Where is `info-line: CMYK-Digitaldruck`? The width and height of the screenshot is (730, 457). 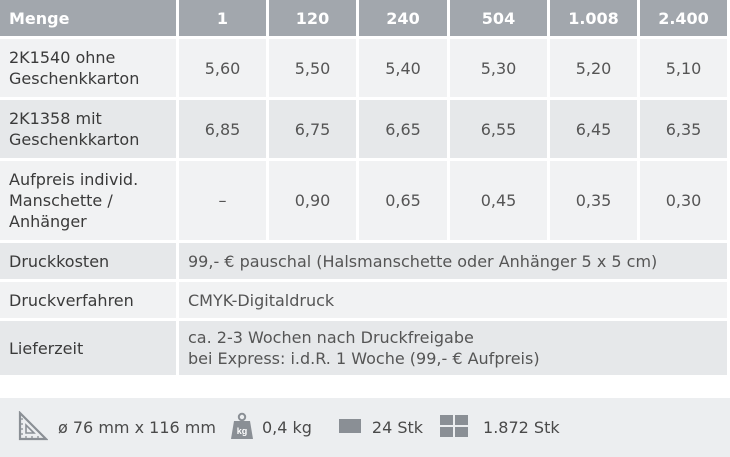
info-line: CMYK-Digitaldruck is located at coordinates (261, 300).